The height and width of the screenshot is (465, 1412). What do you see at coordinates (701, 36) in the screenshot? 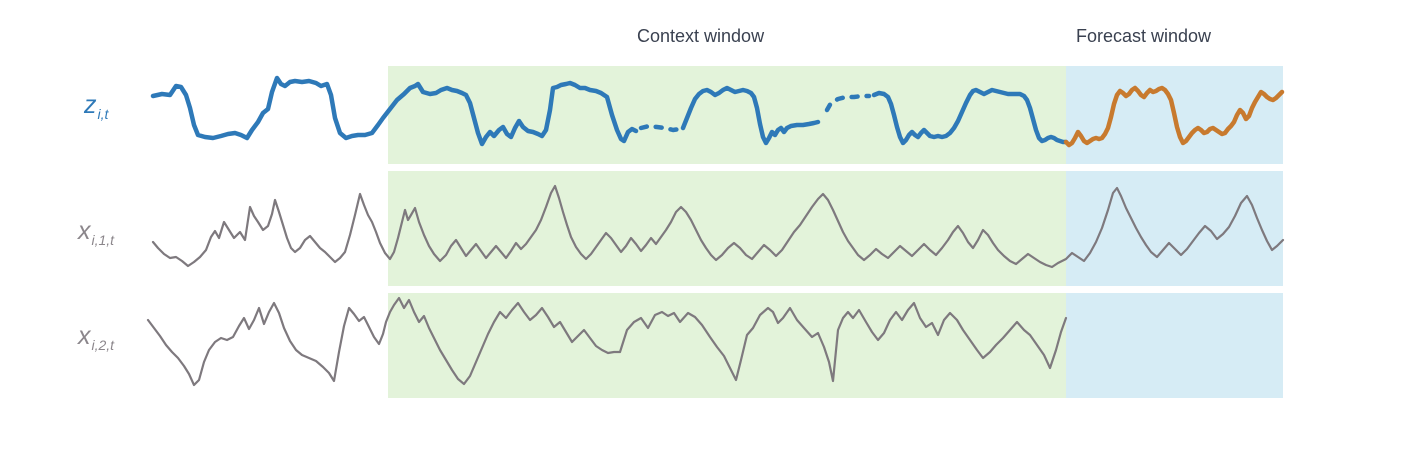
I see `context-window-title: Context window` at bounding box center [701, 36].